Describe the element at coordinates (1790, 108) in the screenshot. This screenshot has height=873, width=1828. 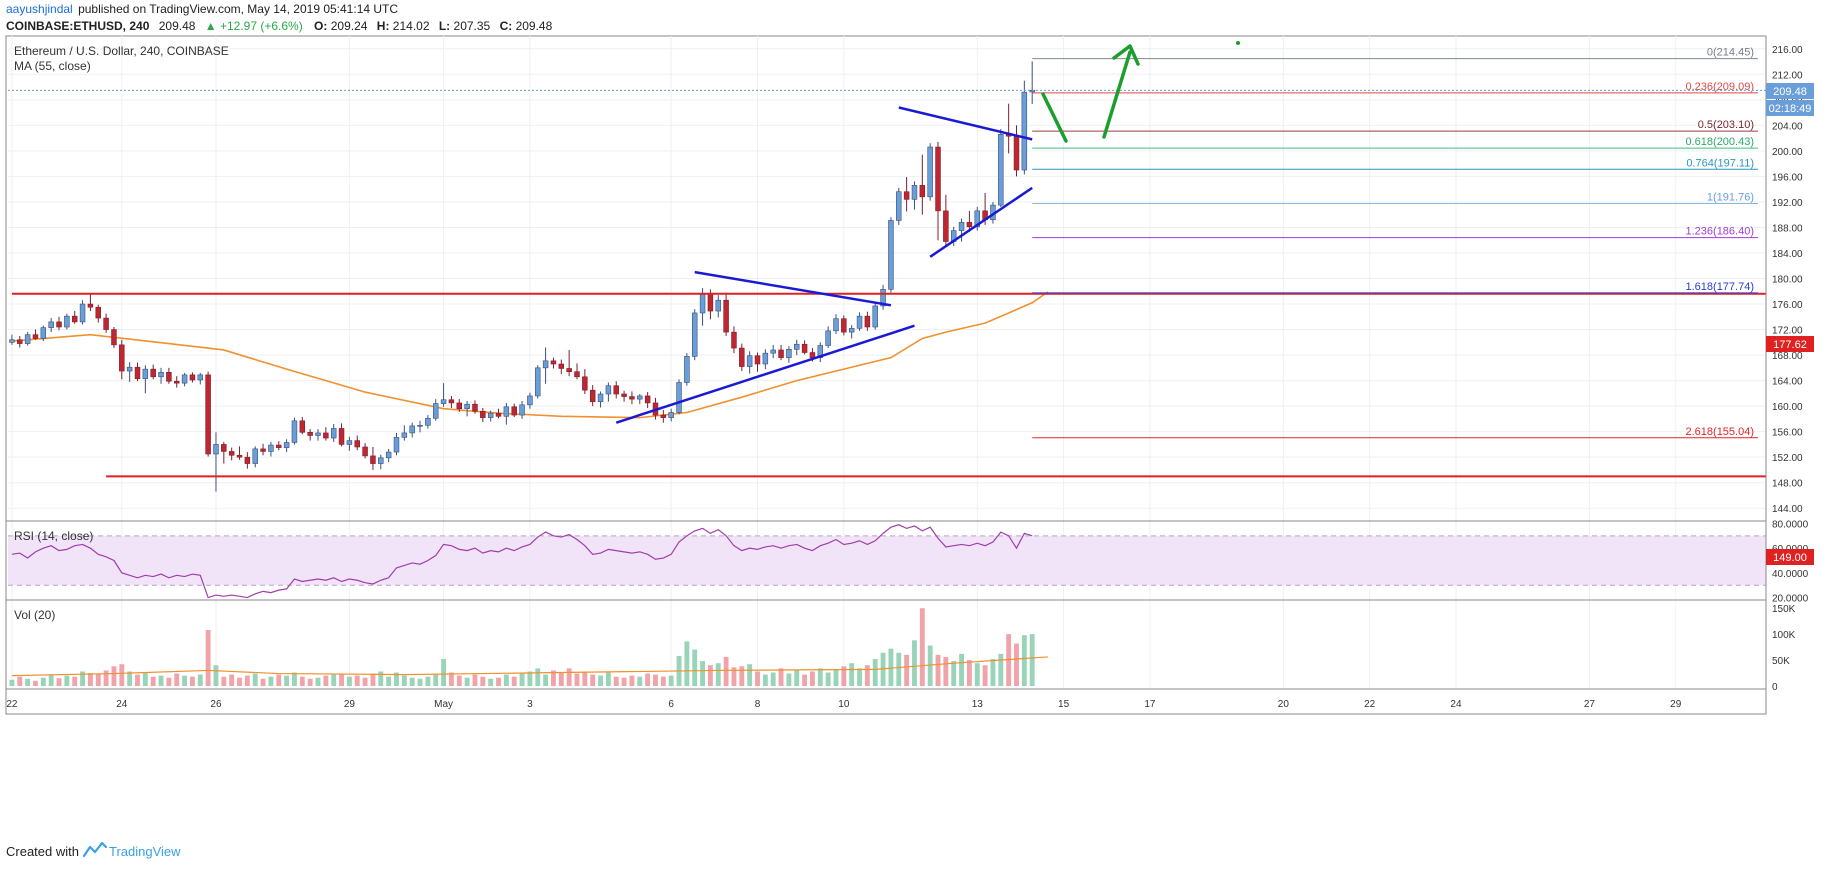
I see `countdown-badge` at that location.